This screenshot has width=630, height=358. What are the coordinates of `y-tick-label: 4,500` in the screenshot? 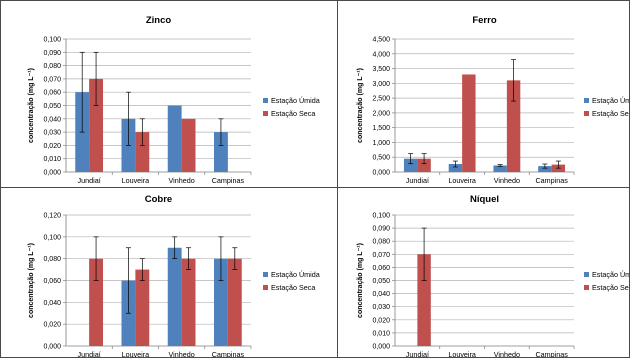 It's located at (381, 40).